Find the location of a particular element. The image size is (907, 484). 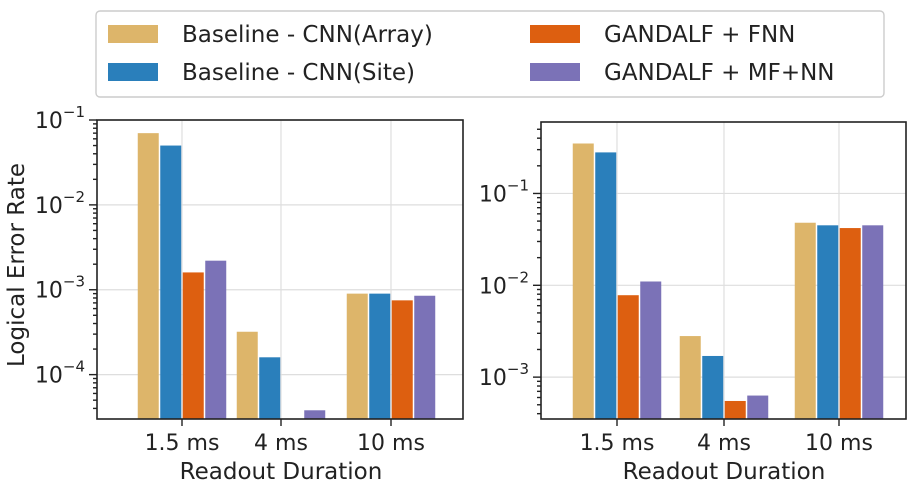

right-ytick-label-1: 10⁻² is located at coordinates (504, 283).